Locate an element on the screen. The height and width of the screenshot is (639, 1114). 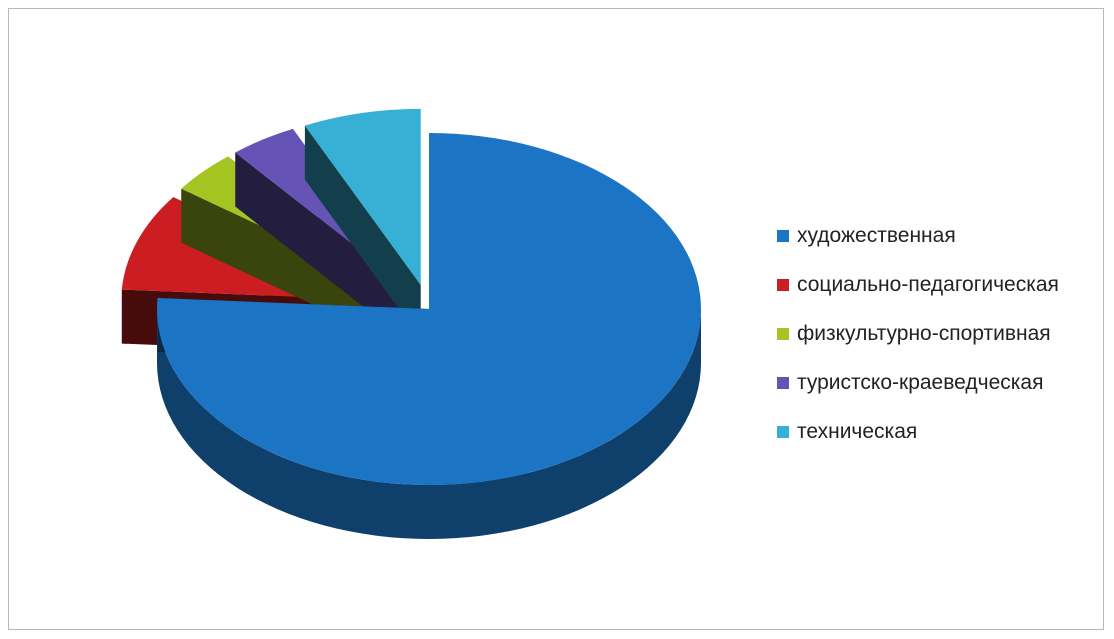
legend-item: туристско-краеведческая is located at coordinates (918, 382).